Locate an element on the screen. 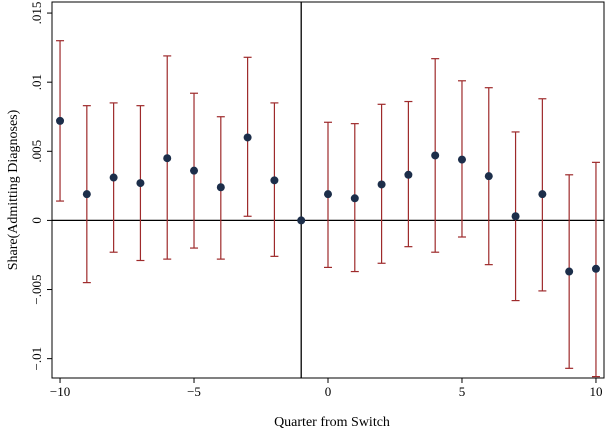  x-tick-label-4: 10 is located at coordinates (595, 391).